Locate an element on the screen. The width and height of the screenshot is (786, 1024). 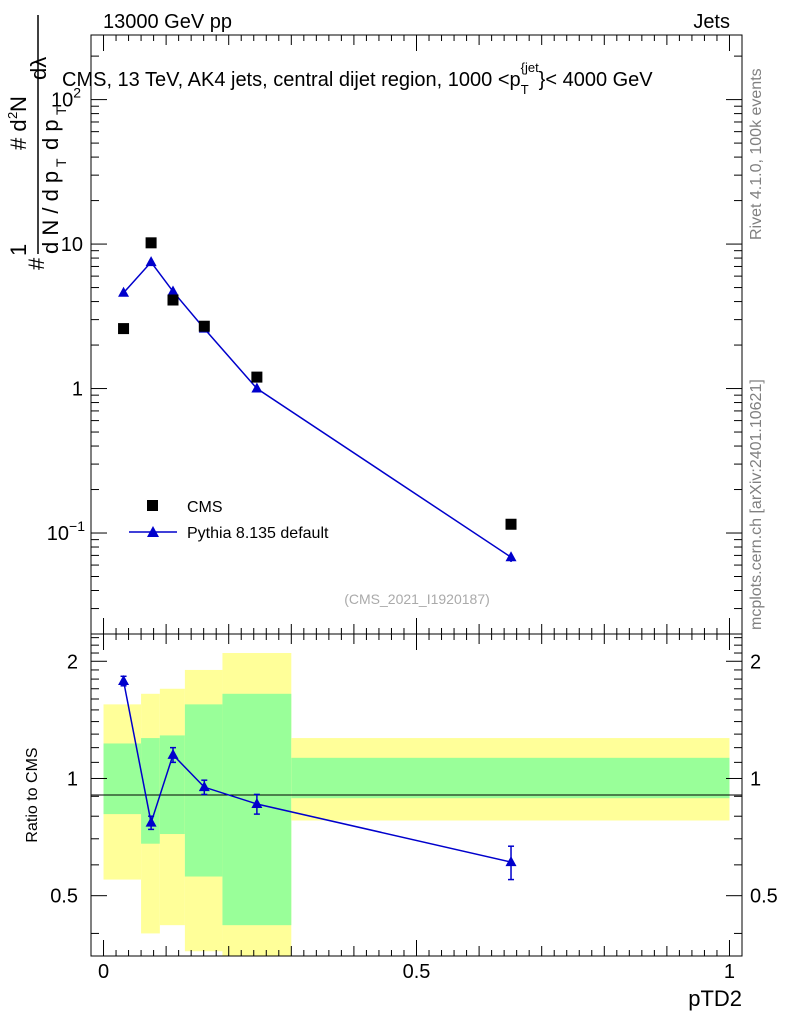
svg-text: dλ is located at coordinates (38, 68).